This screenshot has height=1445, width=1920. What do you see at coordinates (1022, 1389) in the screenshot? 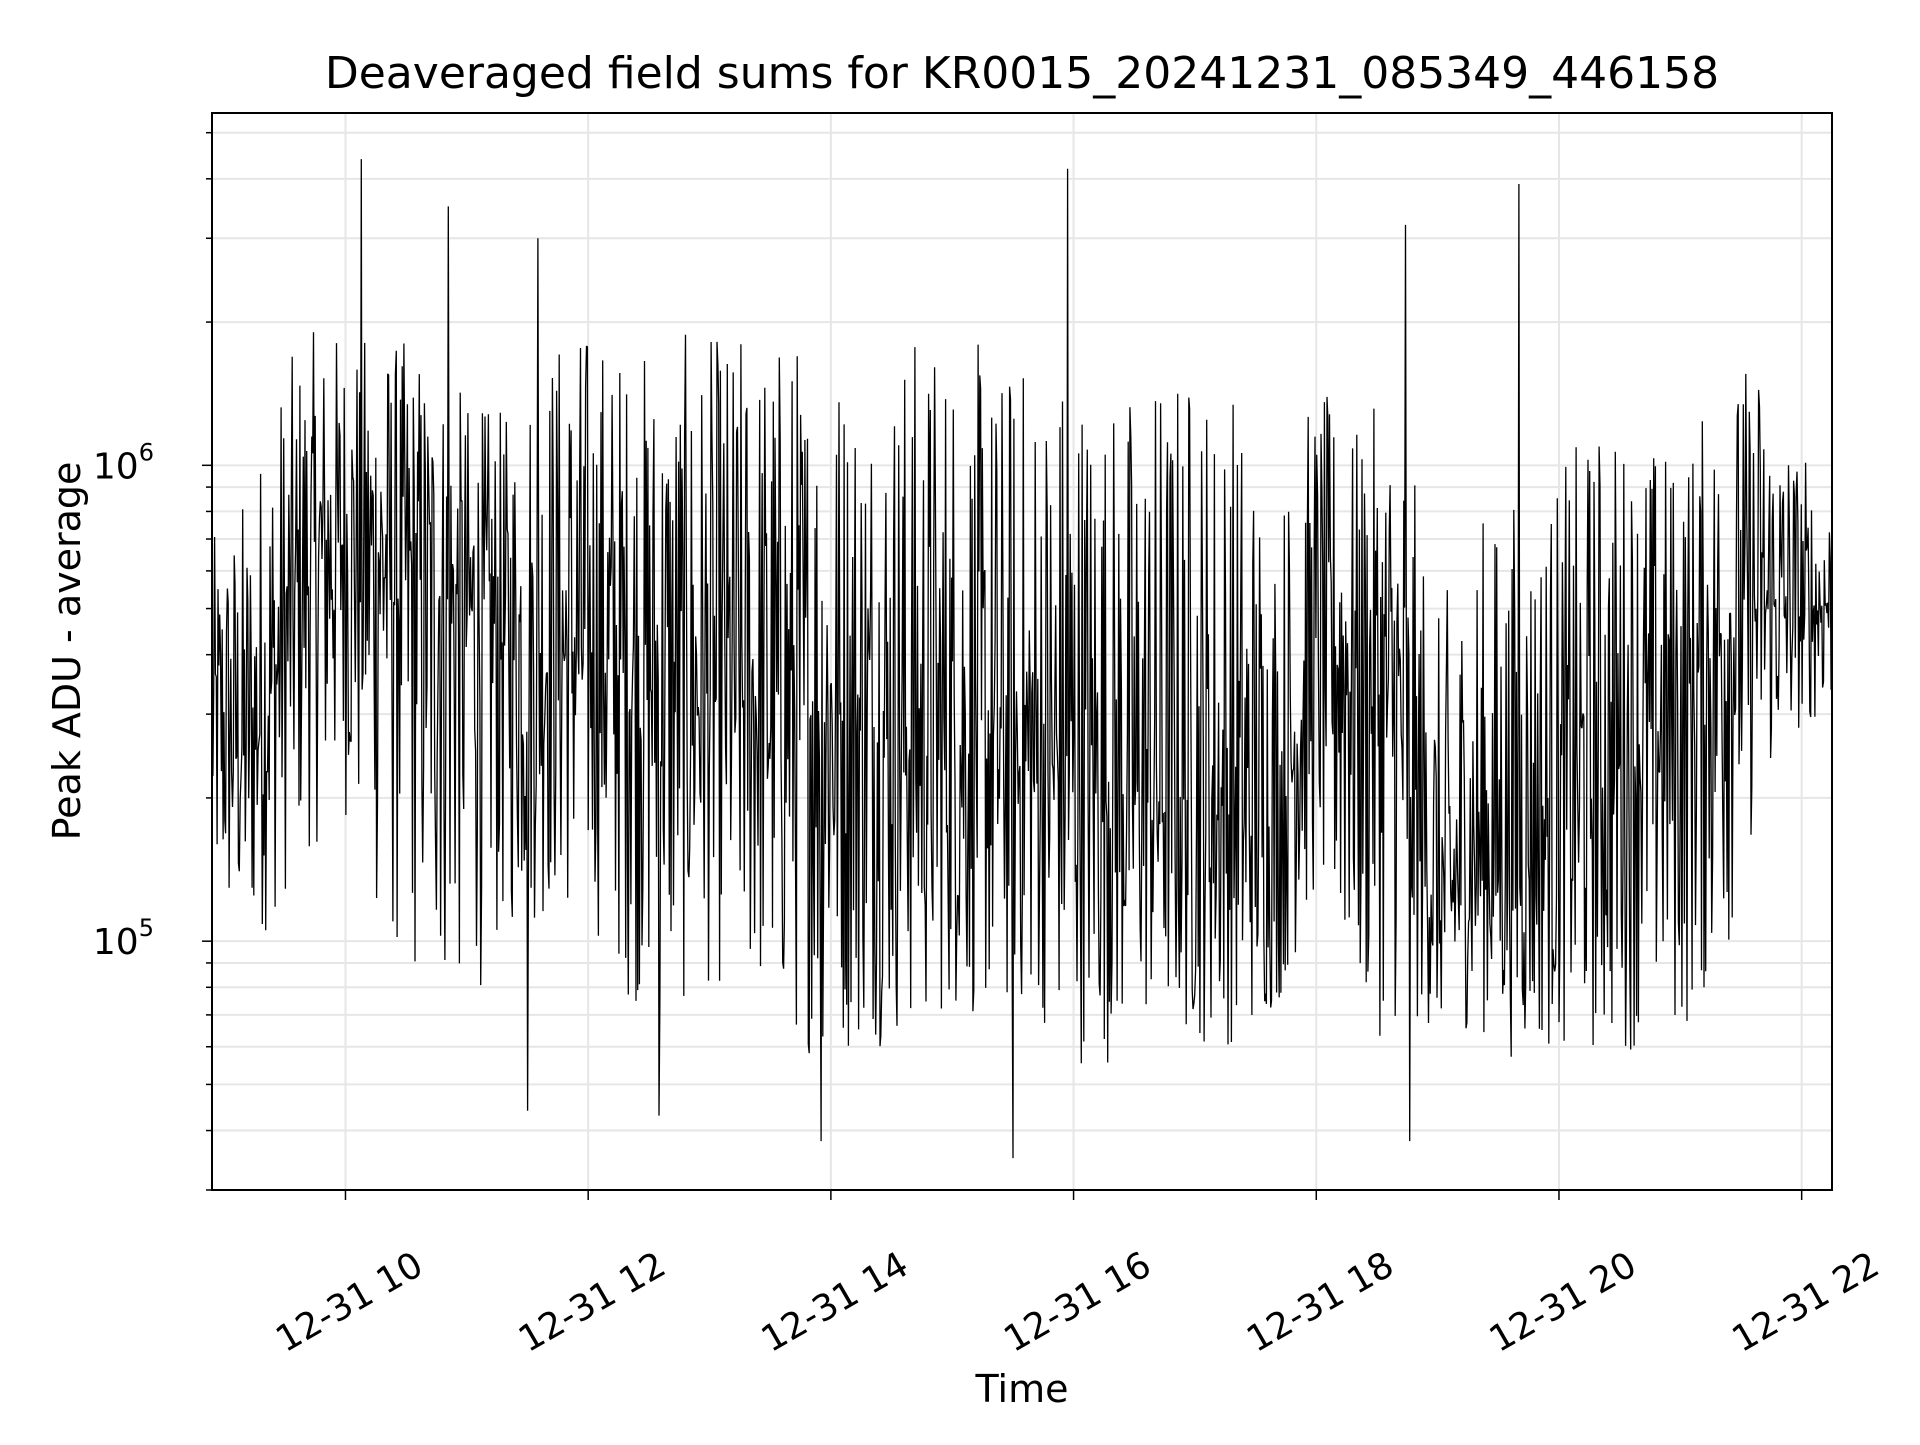
I see `x-axis-label: Time` at bounding box center [1022, 1389].